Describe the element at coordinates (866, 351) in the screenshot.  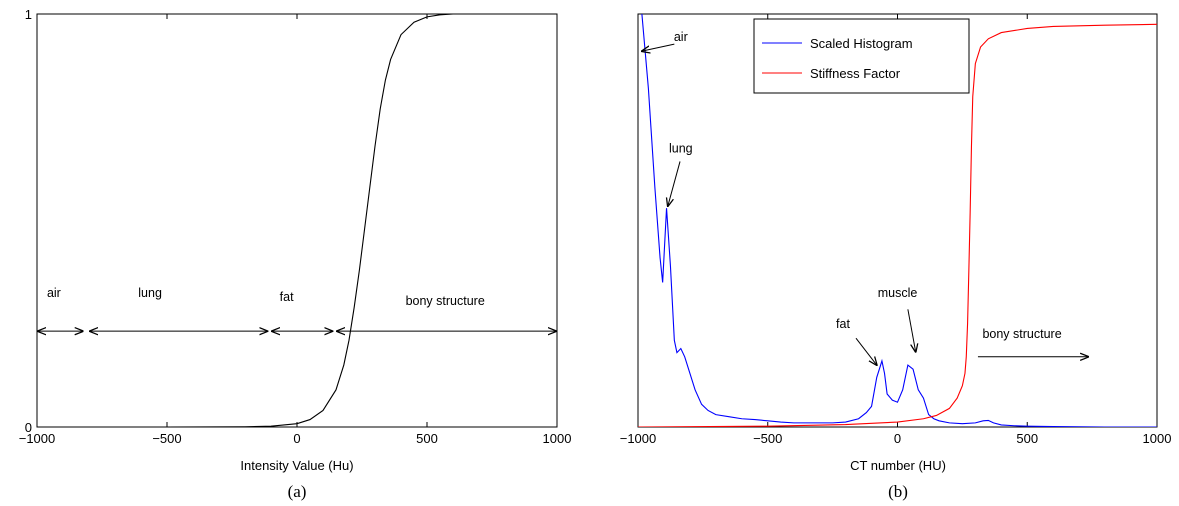
I see `pointer-arrow-fat` at that location.